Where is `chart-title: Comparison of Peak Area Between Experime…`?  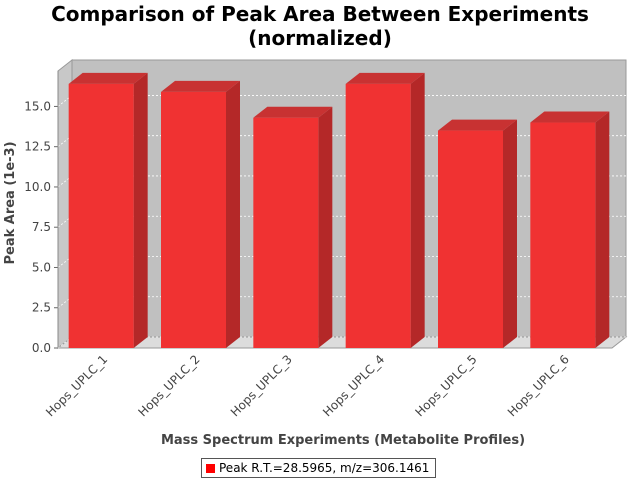
chart-title: Comparison of Peak Area Between Experime… is located at coordinates (320, 26).